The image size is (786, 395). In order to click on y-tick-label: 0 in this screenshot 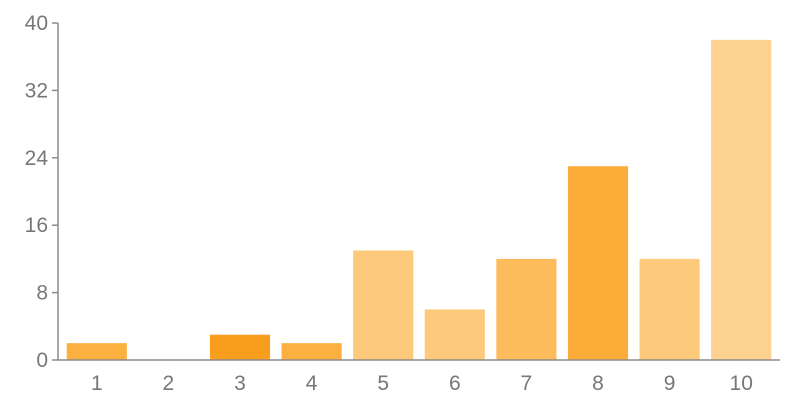, I will do `click(42, 360)`.